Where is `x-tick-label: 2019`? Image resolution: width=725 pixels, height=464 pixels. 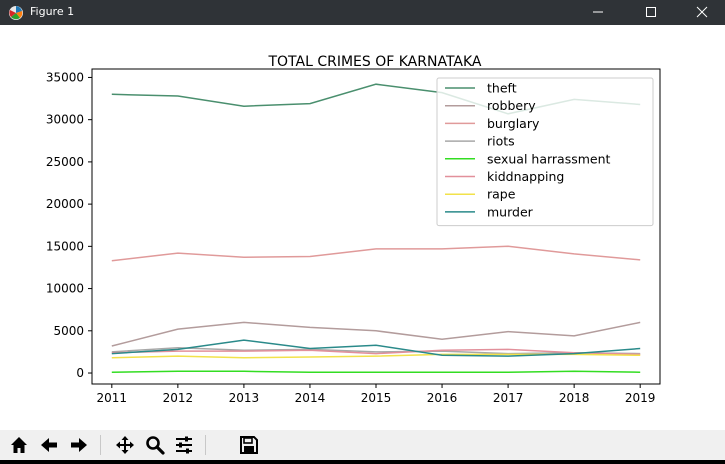 x-tick-label: 2019 is located at coordinates (640, 398).